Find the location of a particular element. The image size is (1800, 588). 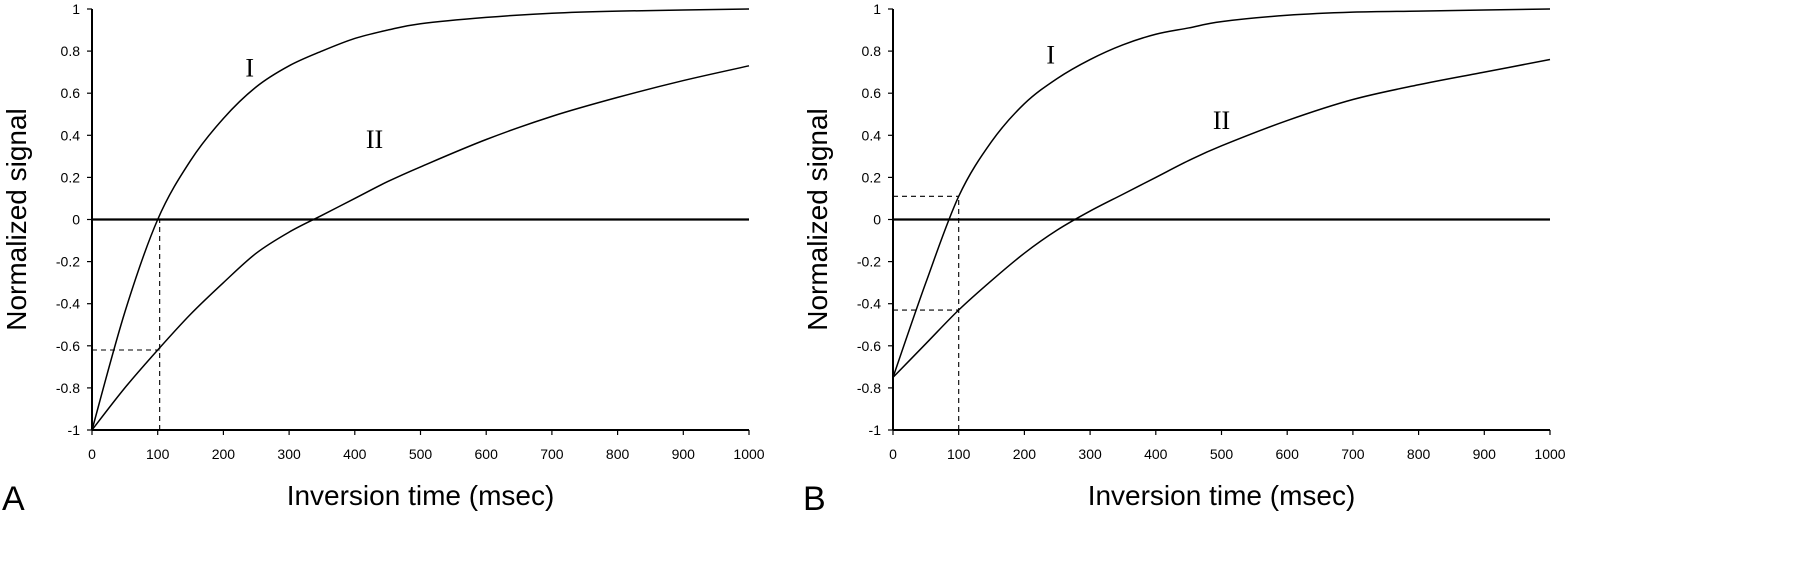

panel-letter: A is located at coordinates (13, 499).